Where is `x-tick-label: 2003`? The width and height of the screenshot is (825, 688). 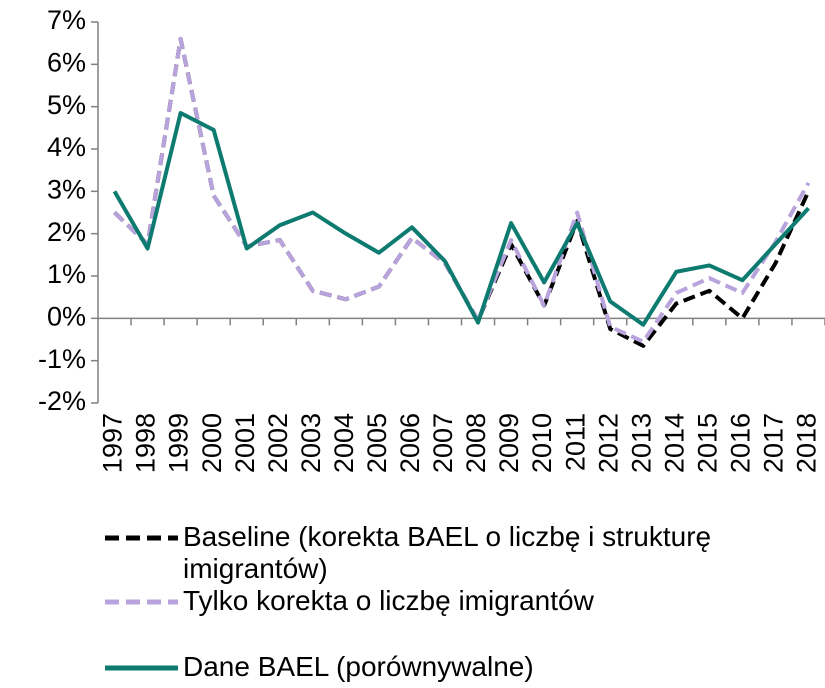
x-tick-label: 2003 is located at coordinates (311, 443).